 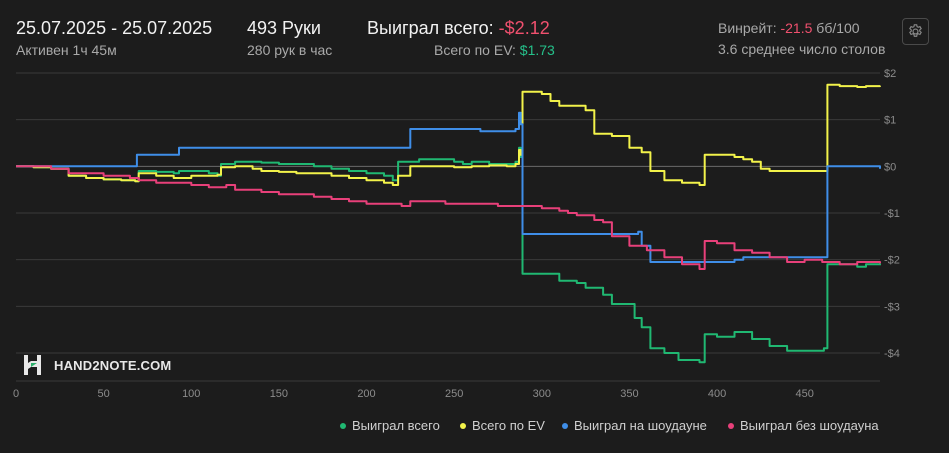 I want to click on hands-info: 493 Руки 280 рук в час, so click(x=289, y=38).